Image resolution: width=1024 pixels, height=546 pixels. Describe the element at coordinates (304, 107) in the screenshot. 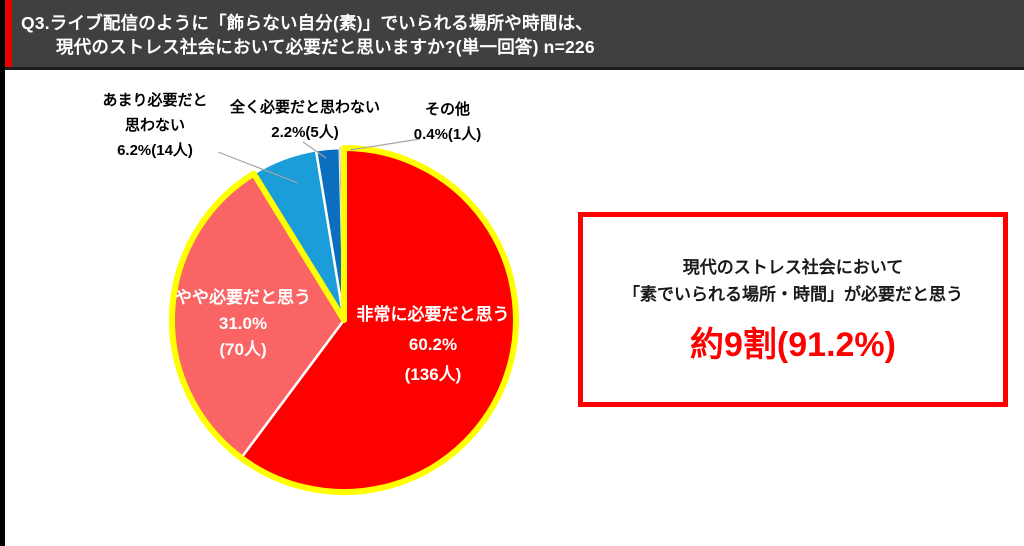

I see `slice-label-mattaku-name: 全く必要だと思わない` at that location.